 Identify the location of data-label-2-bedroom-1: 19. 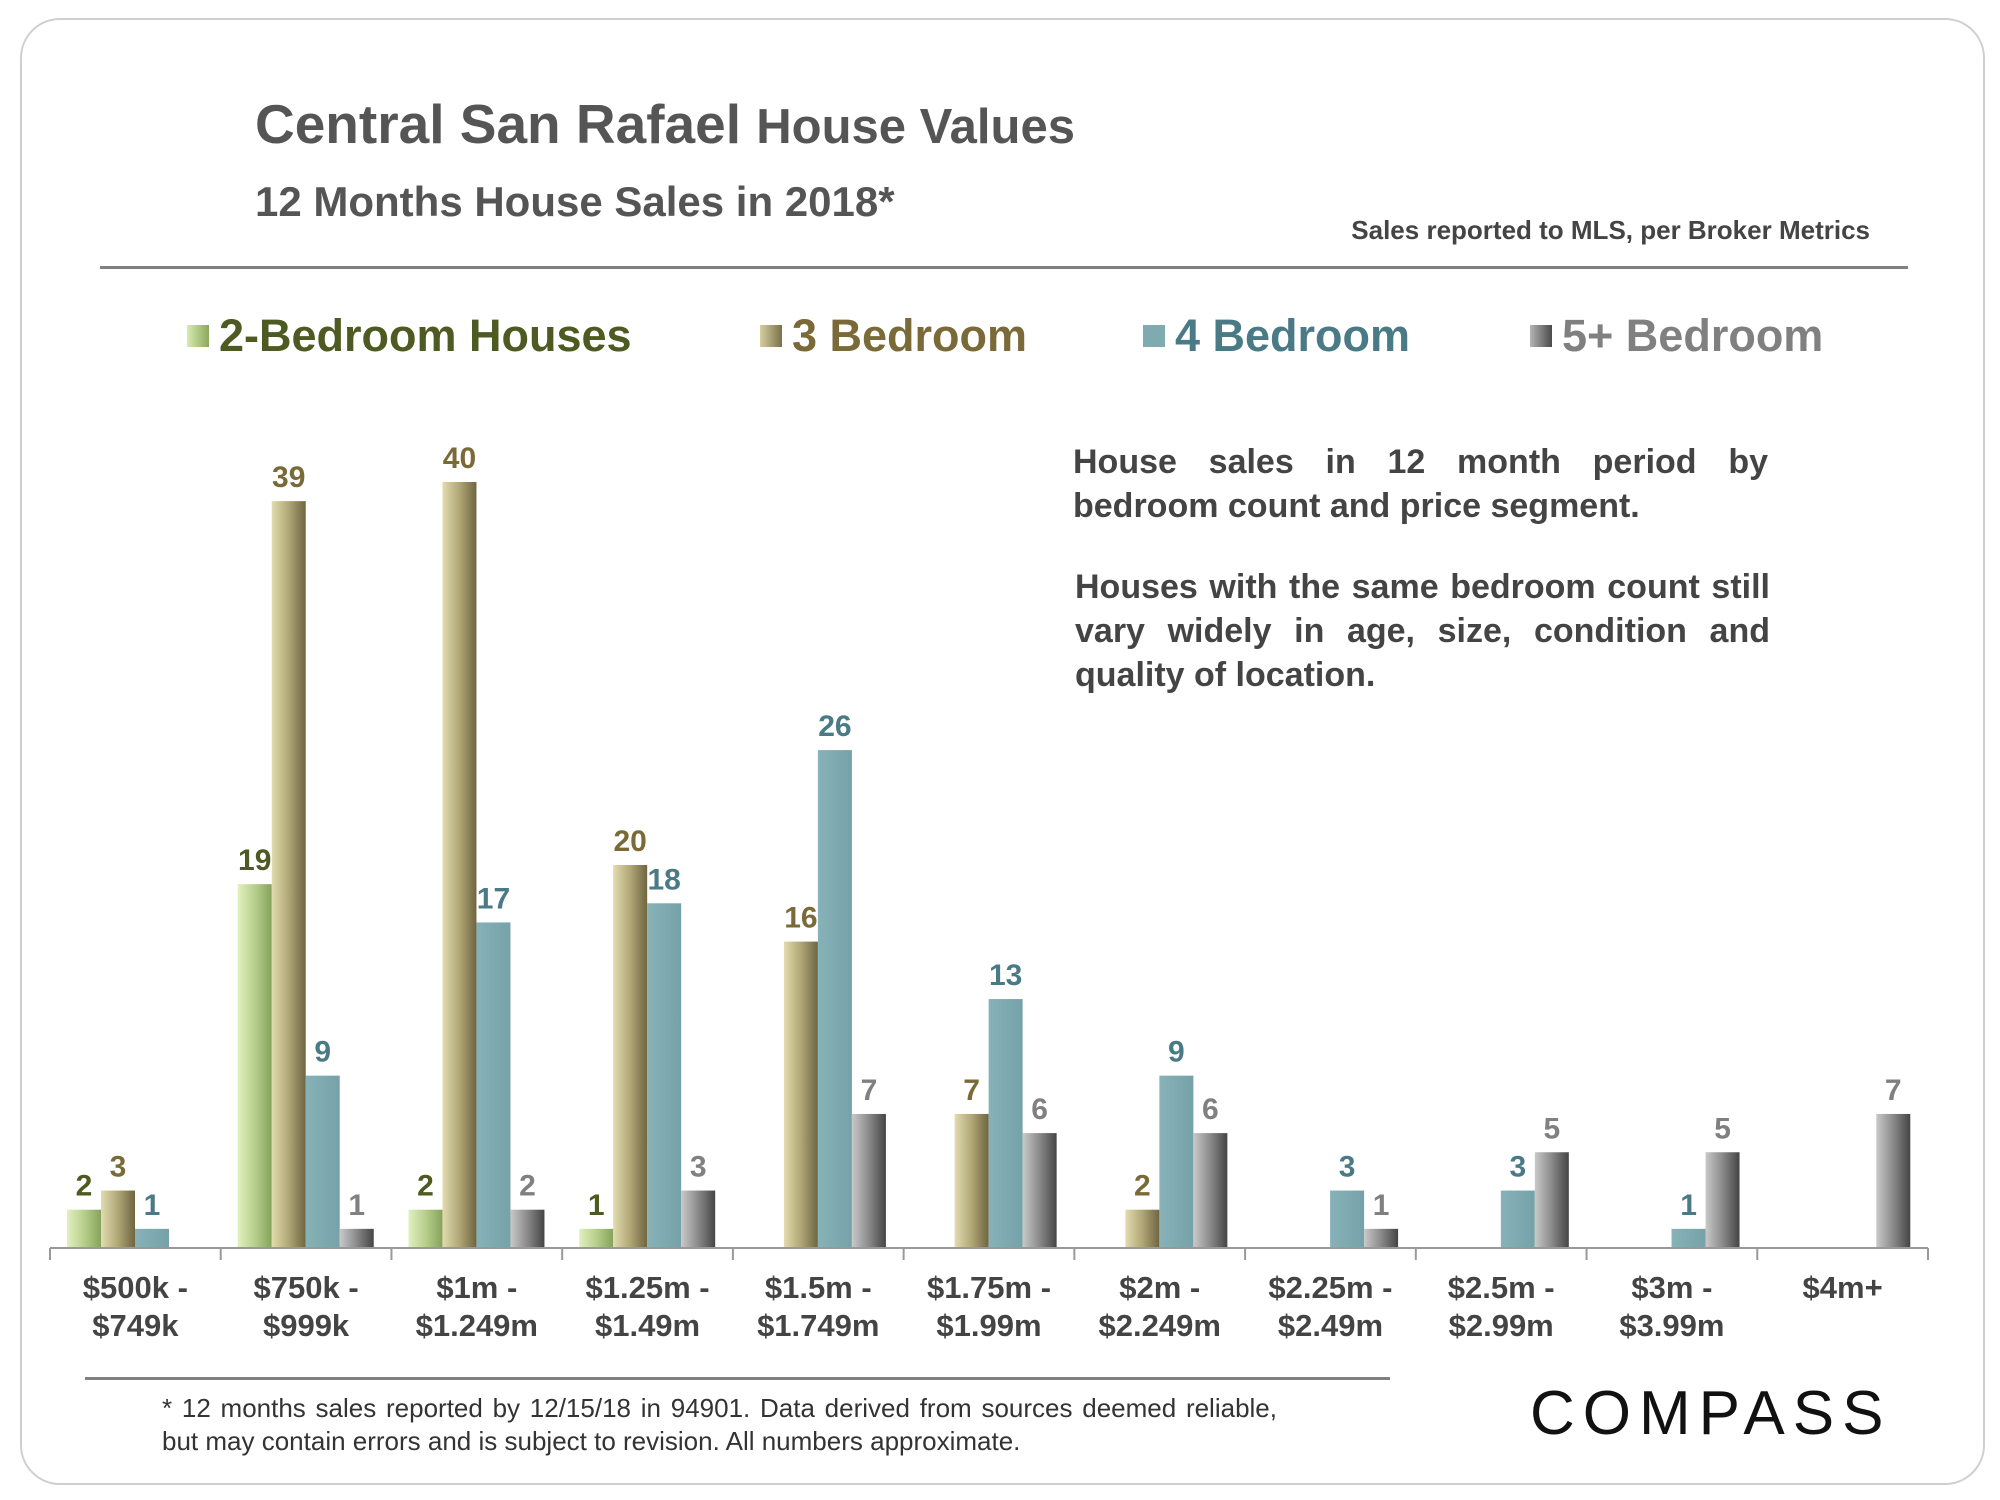
(254, 860).